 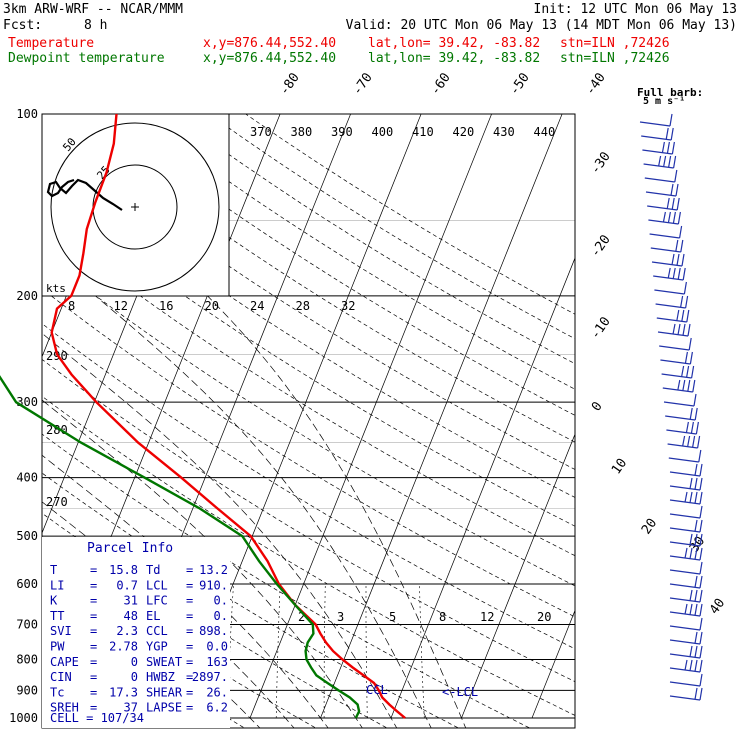 What do you see at coordinates (340, 617) in the screenshot?
I see `mixing-ratio-label: 3` at bounding box center [340, 617].